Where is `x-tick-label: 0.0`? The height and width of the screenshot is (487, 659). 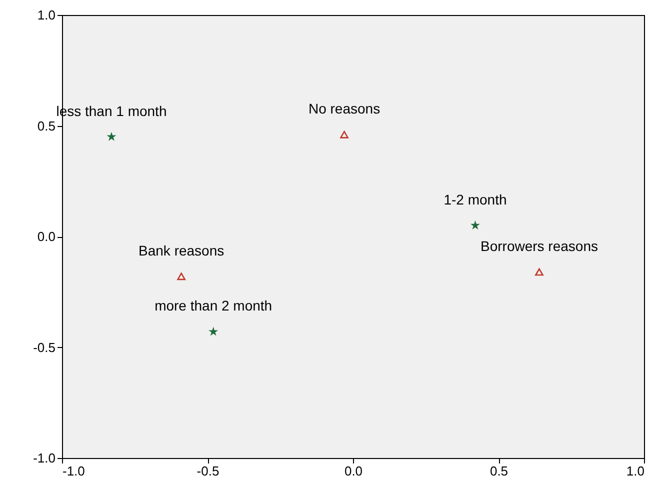
x-tick-label: 0.0 is located at coordinates (353, 471).